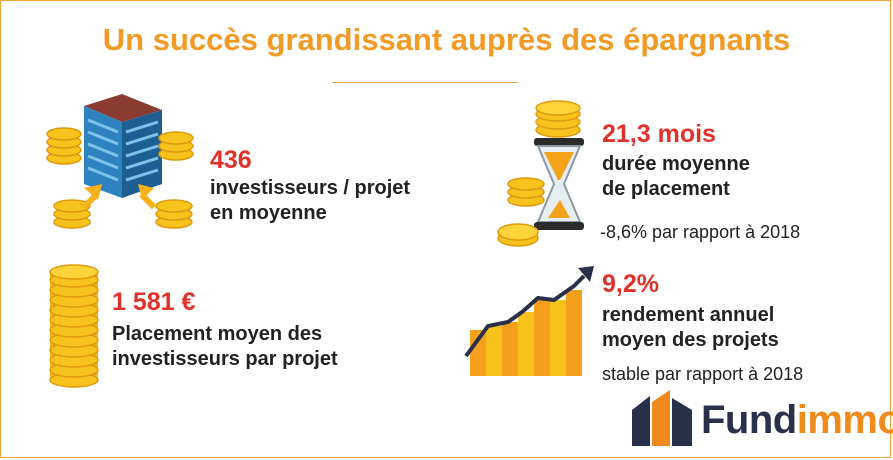 This screenshot has width=893, height=460. I want to click on duration-note: -8,6% par rapport à 2018, so click(700, 232).